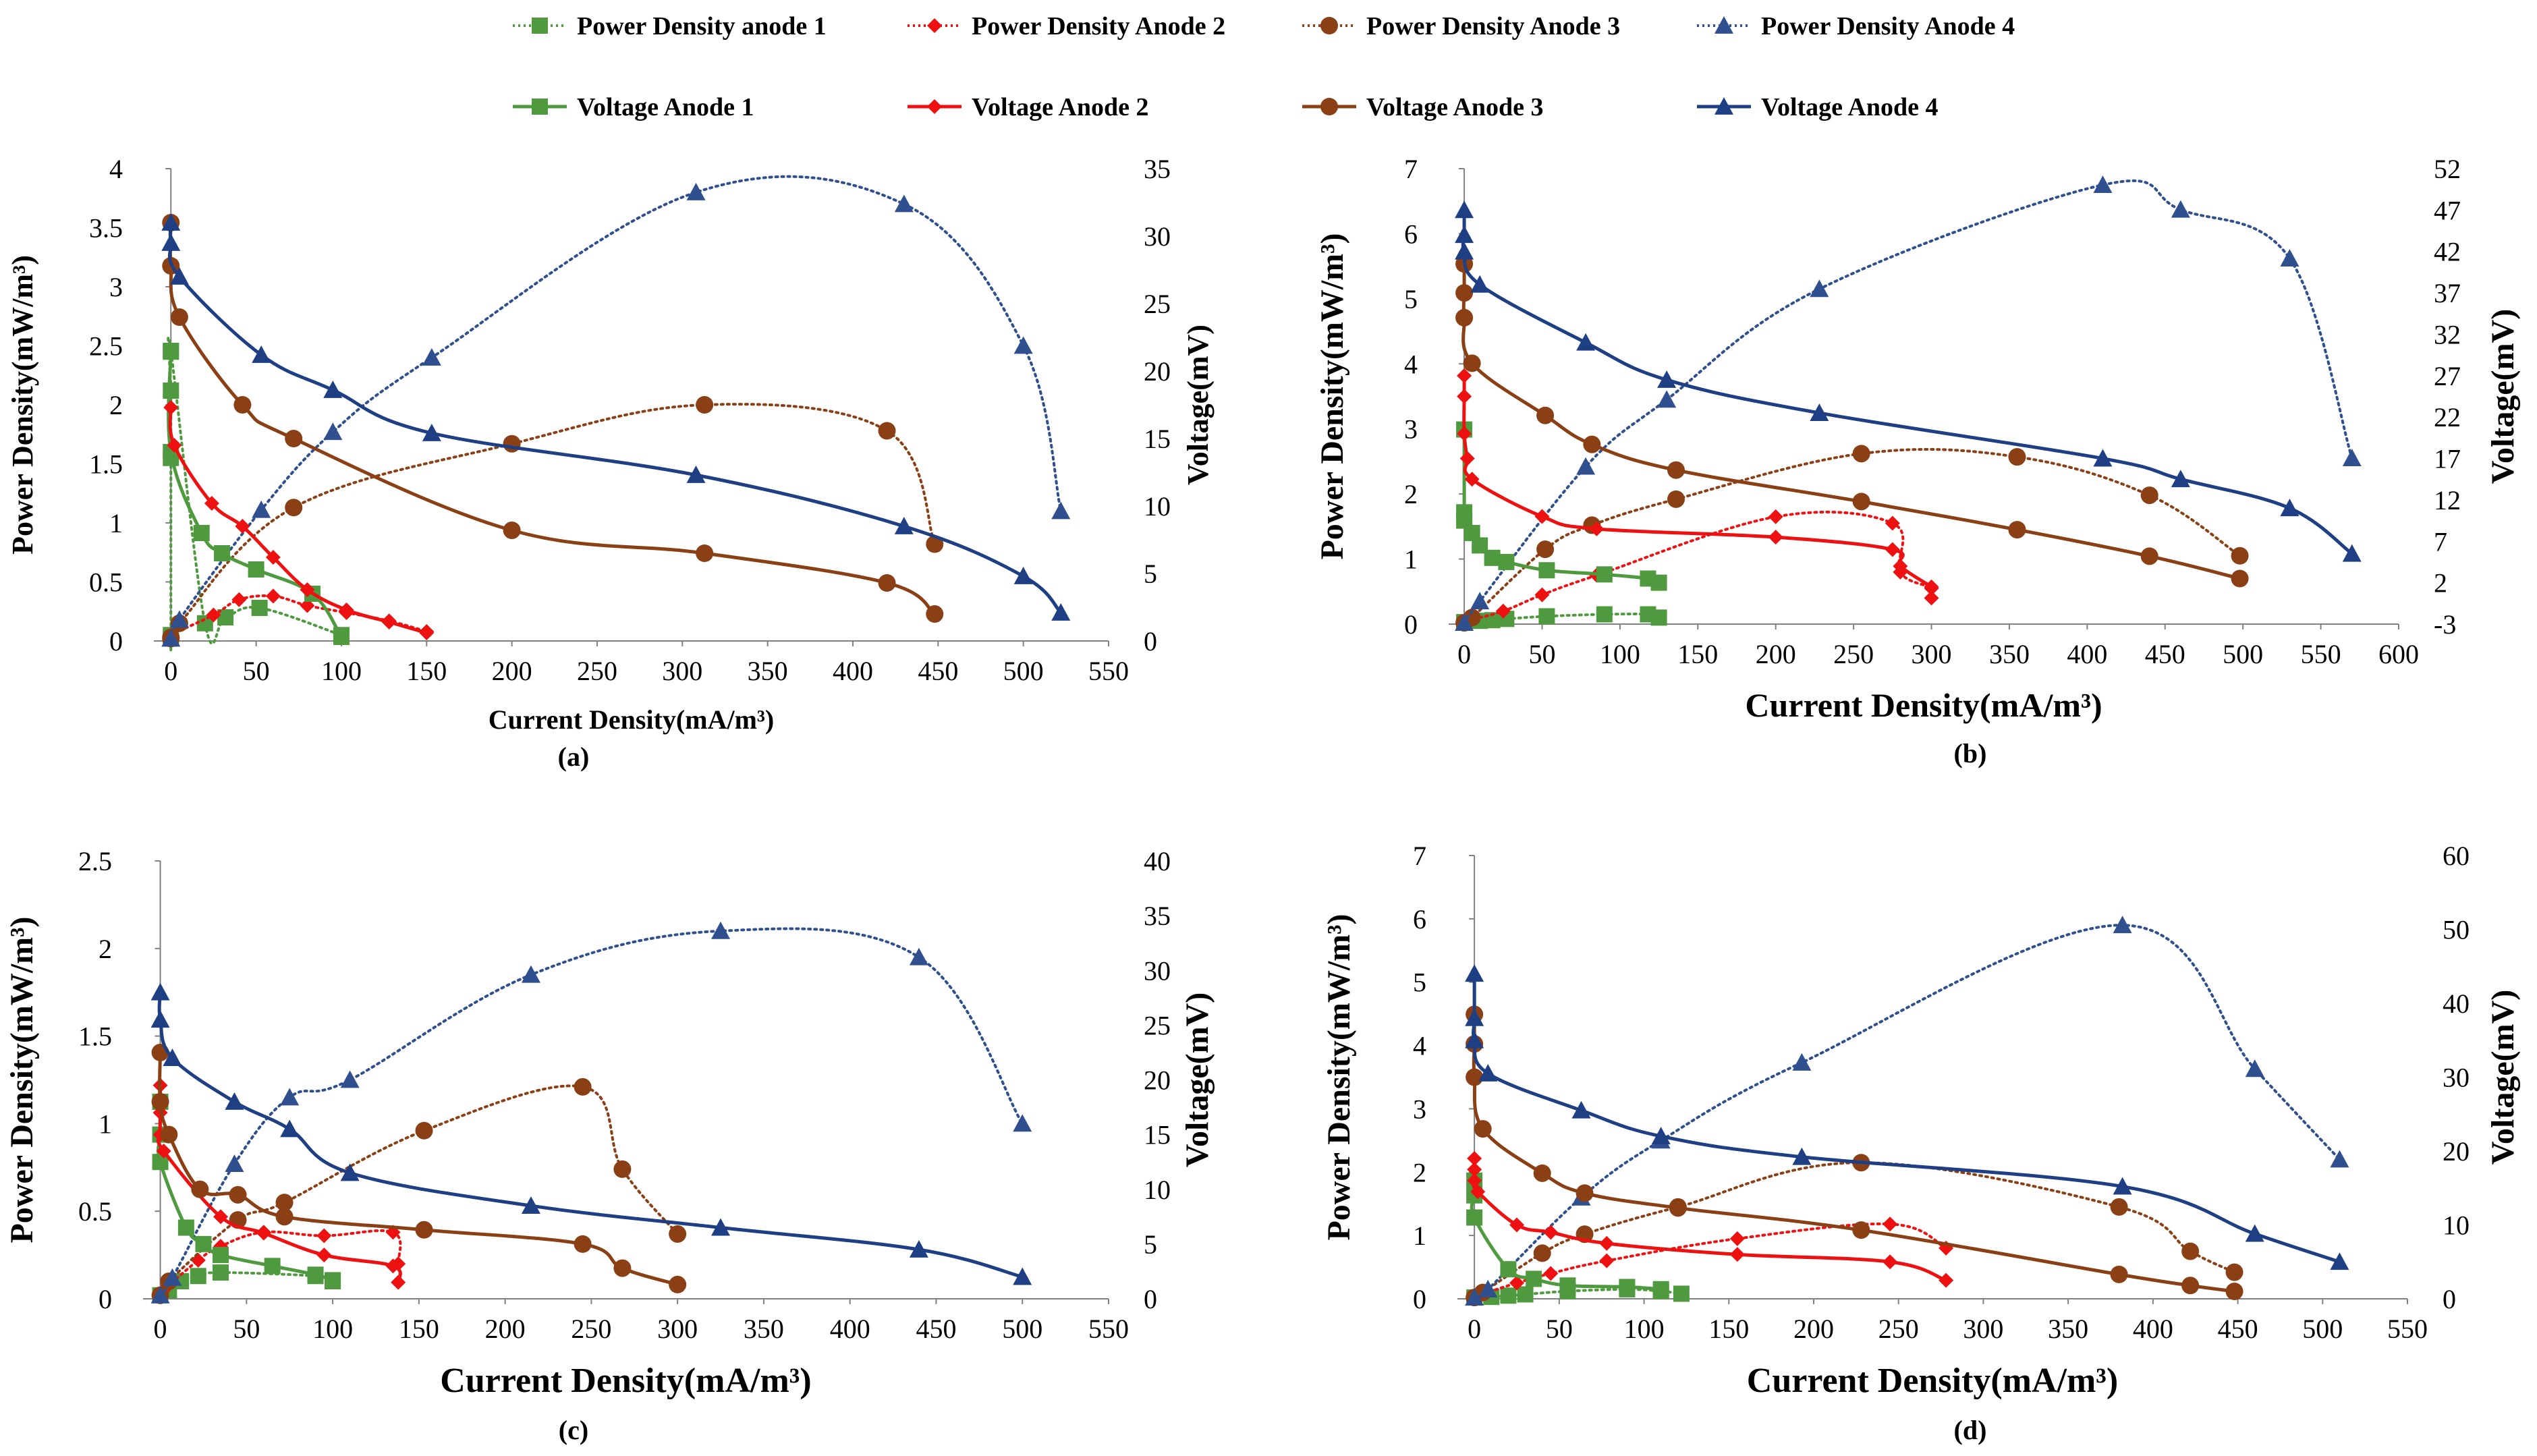  What do you see at coordinates (95, 861) in the screenshot?
I see `y-tick-label: 2.5` at bounding box center [95, 861].